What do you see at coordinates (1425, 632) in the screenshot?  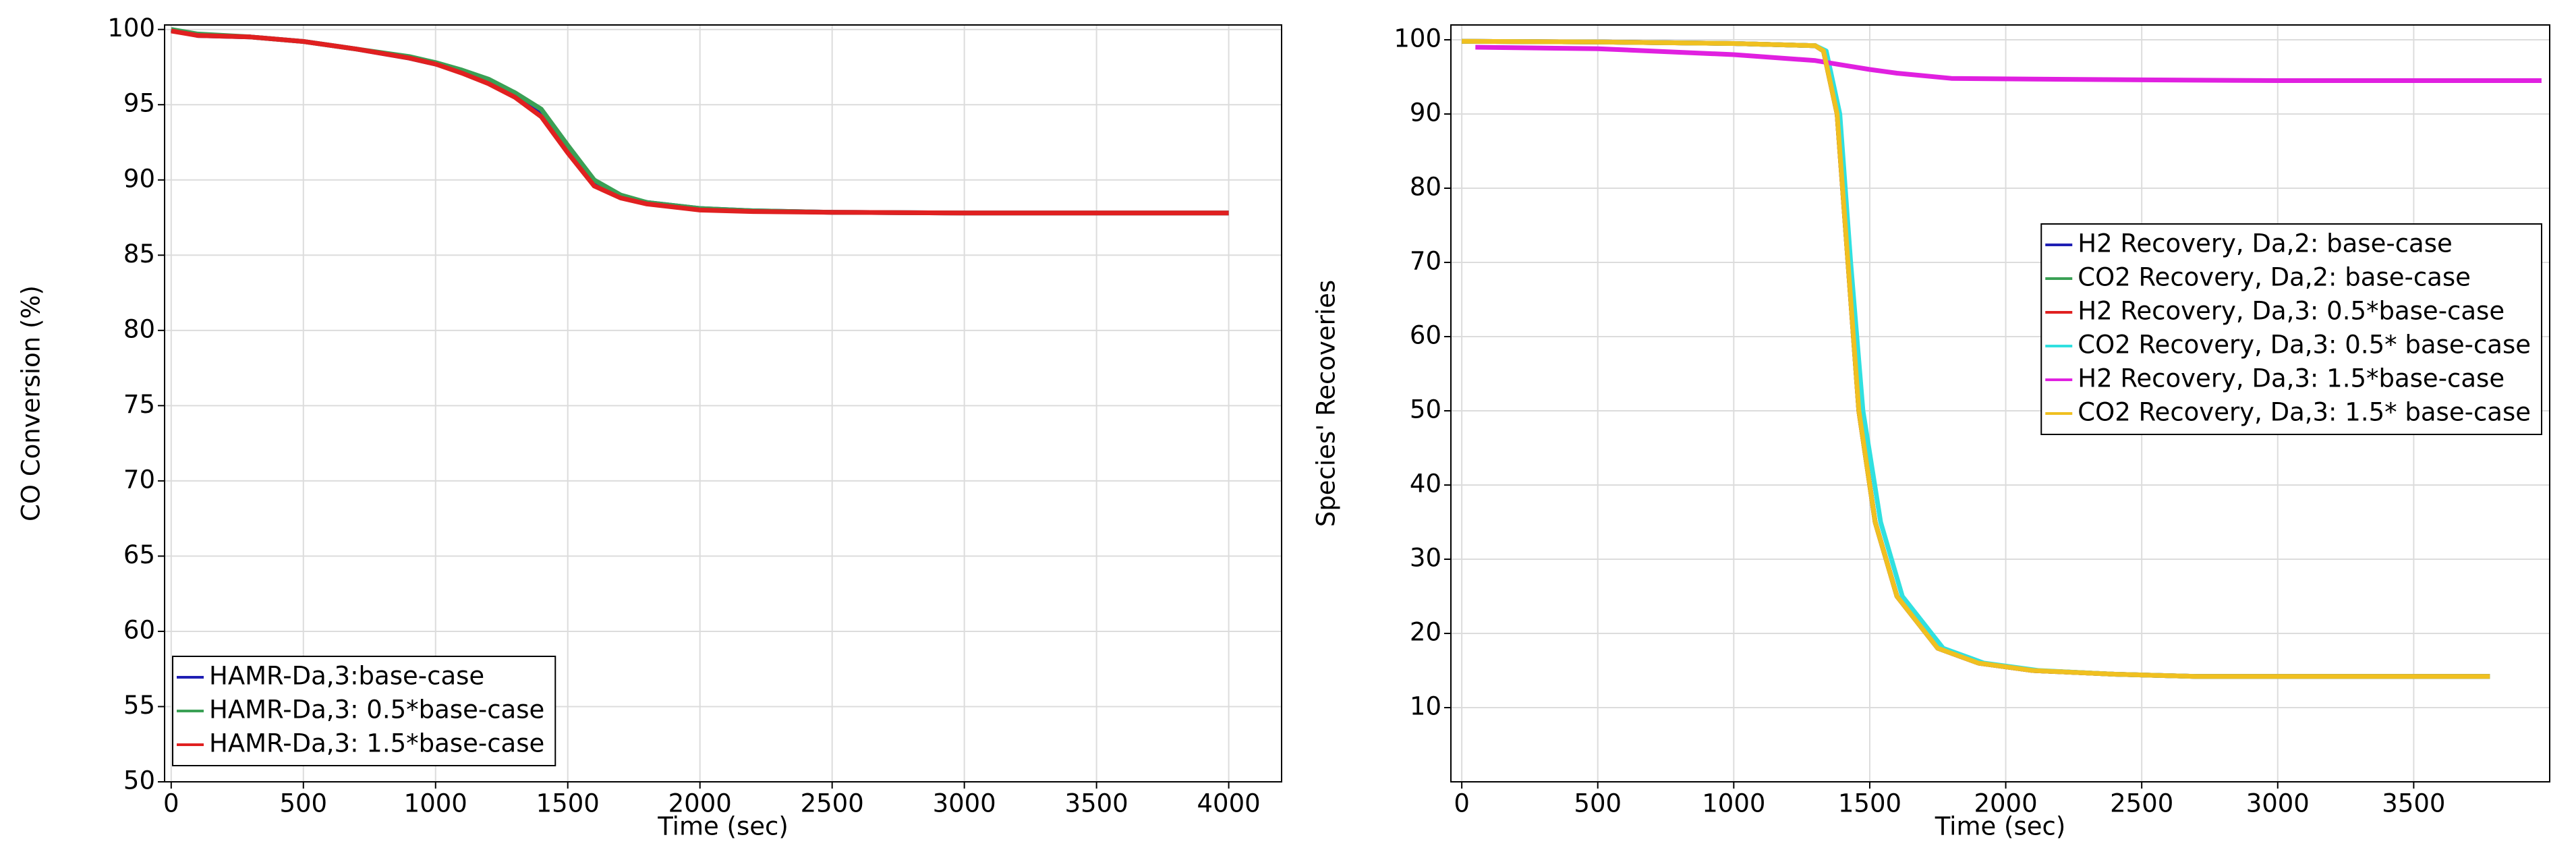 I see `y-tick-label: 20` at bounding box center [1425, 632].